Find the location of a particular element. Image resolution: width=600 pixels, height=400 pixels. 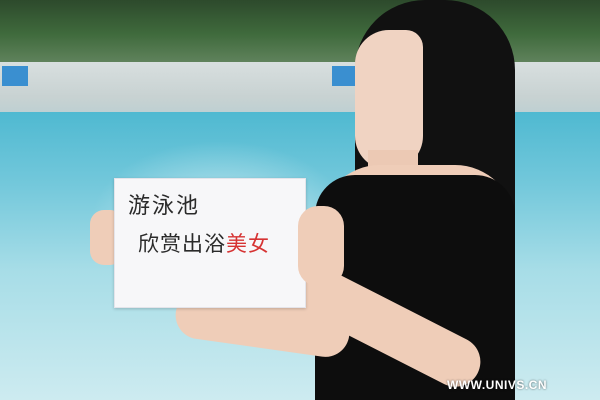

woman-hand-right is located at coordinates (321, 246).